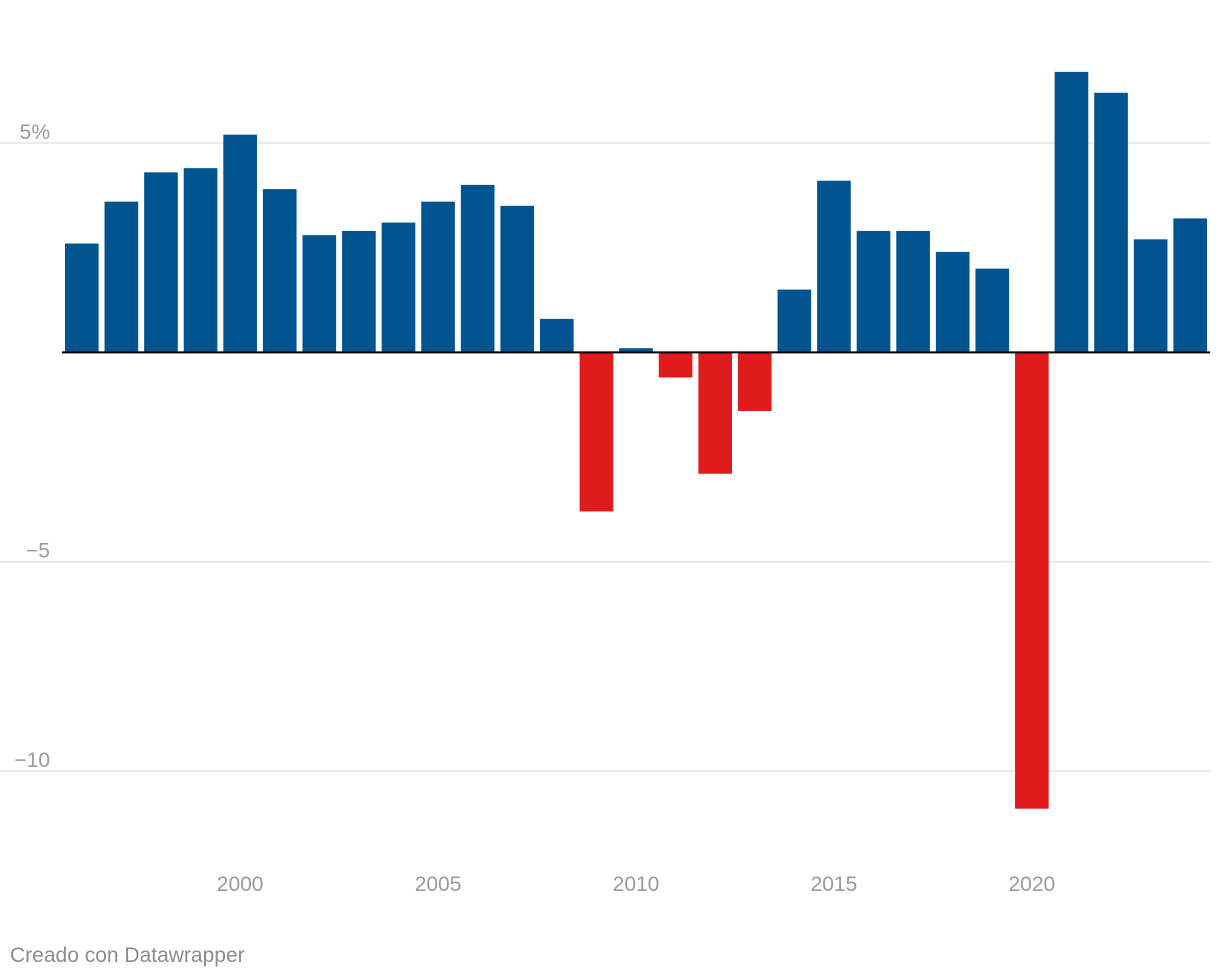 The height and width of the screenshot is (980, 1220). Describe the element at coordinates (754, 381) in the screenshot. I see `bar-2013` at that location.